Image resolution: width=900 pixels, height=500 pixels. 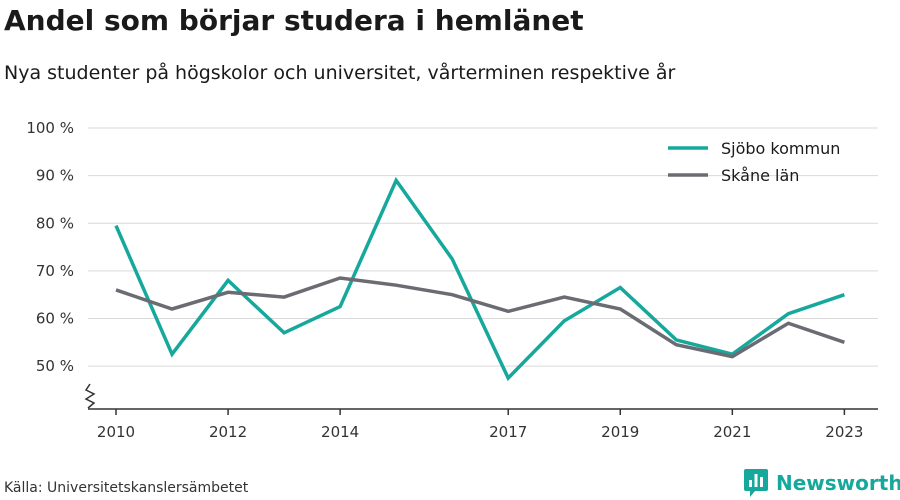 I want to click on y-tick-label: 50 %, so click(x=55, y=366).